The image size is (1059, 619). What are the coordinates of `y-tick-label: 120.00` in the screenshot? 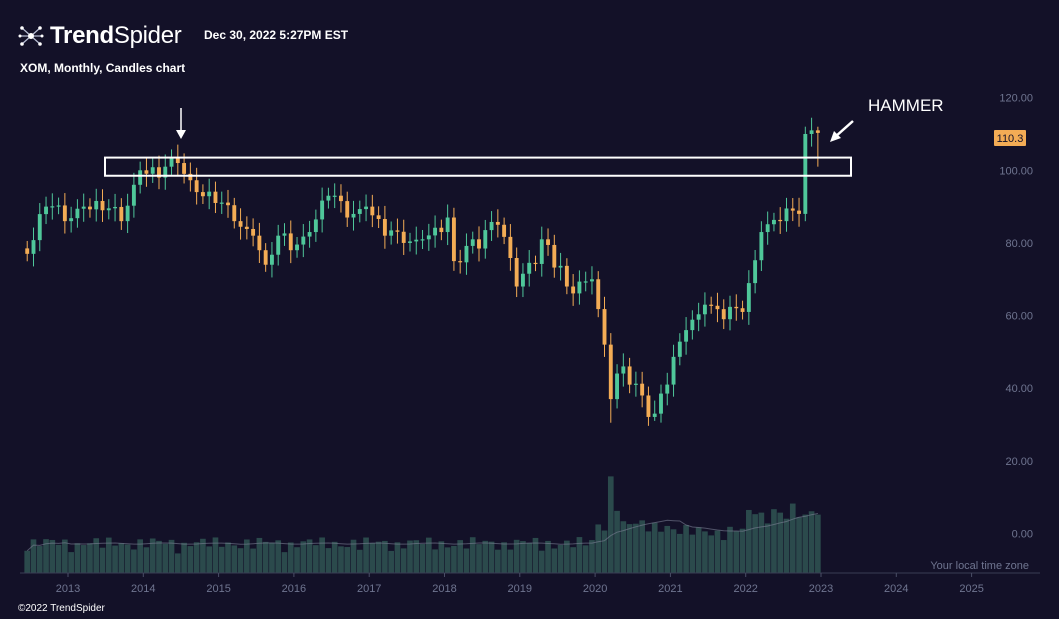 It's located at (1016, 99).